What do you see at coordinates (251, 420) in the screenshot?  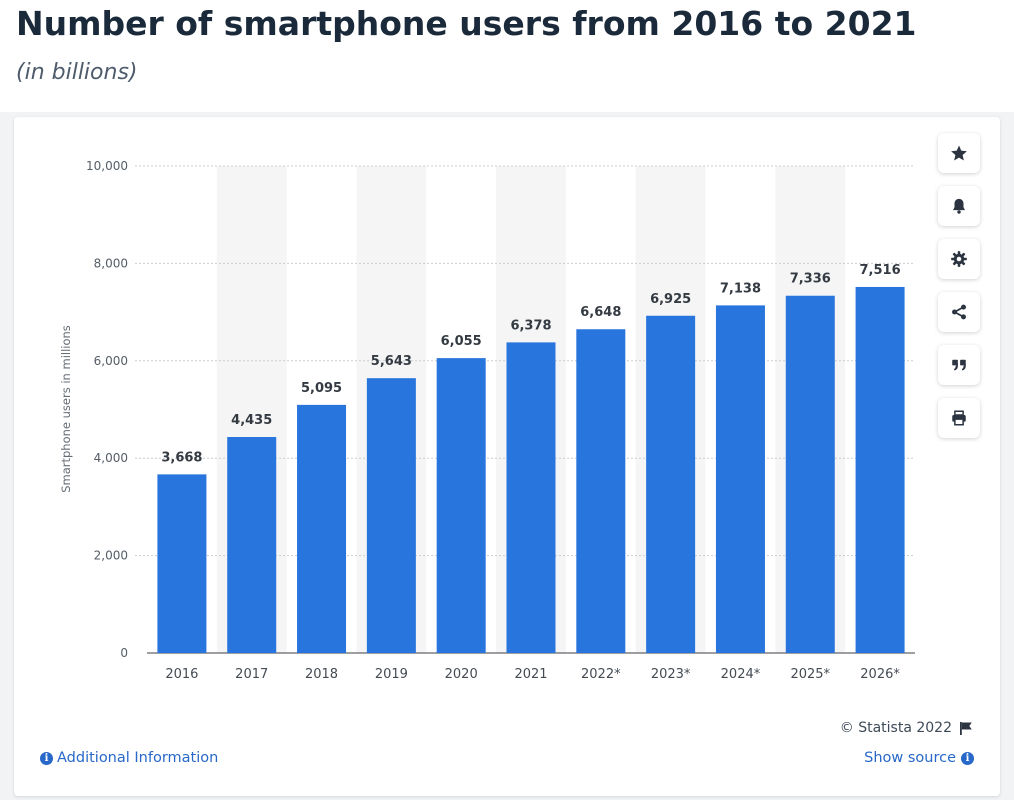 I see `data-label: 4,435` at bounding box center [251, 420].